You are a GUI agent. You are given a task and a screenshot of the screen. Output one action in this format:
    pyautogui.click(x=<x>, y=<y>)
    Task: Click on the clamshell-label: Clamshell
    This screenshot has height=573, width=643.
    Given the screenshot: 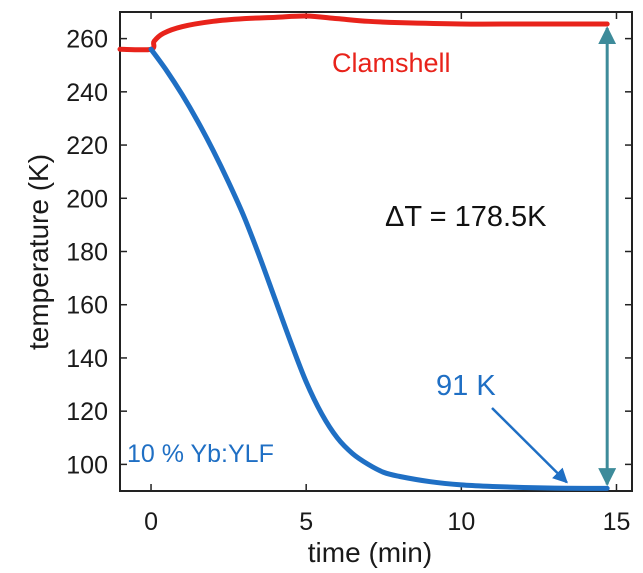 What is the action you would take?
    pyautogui.click(x=391, y=63)
    